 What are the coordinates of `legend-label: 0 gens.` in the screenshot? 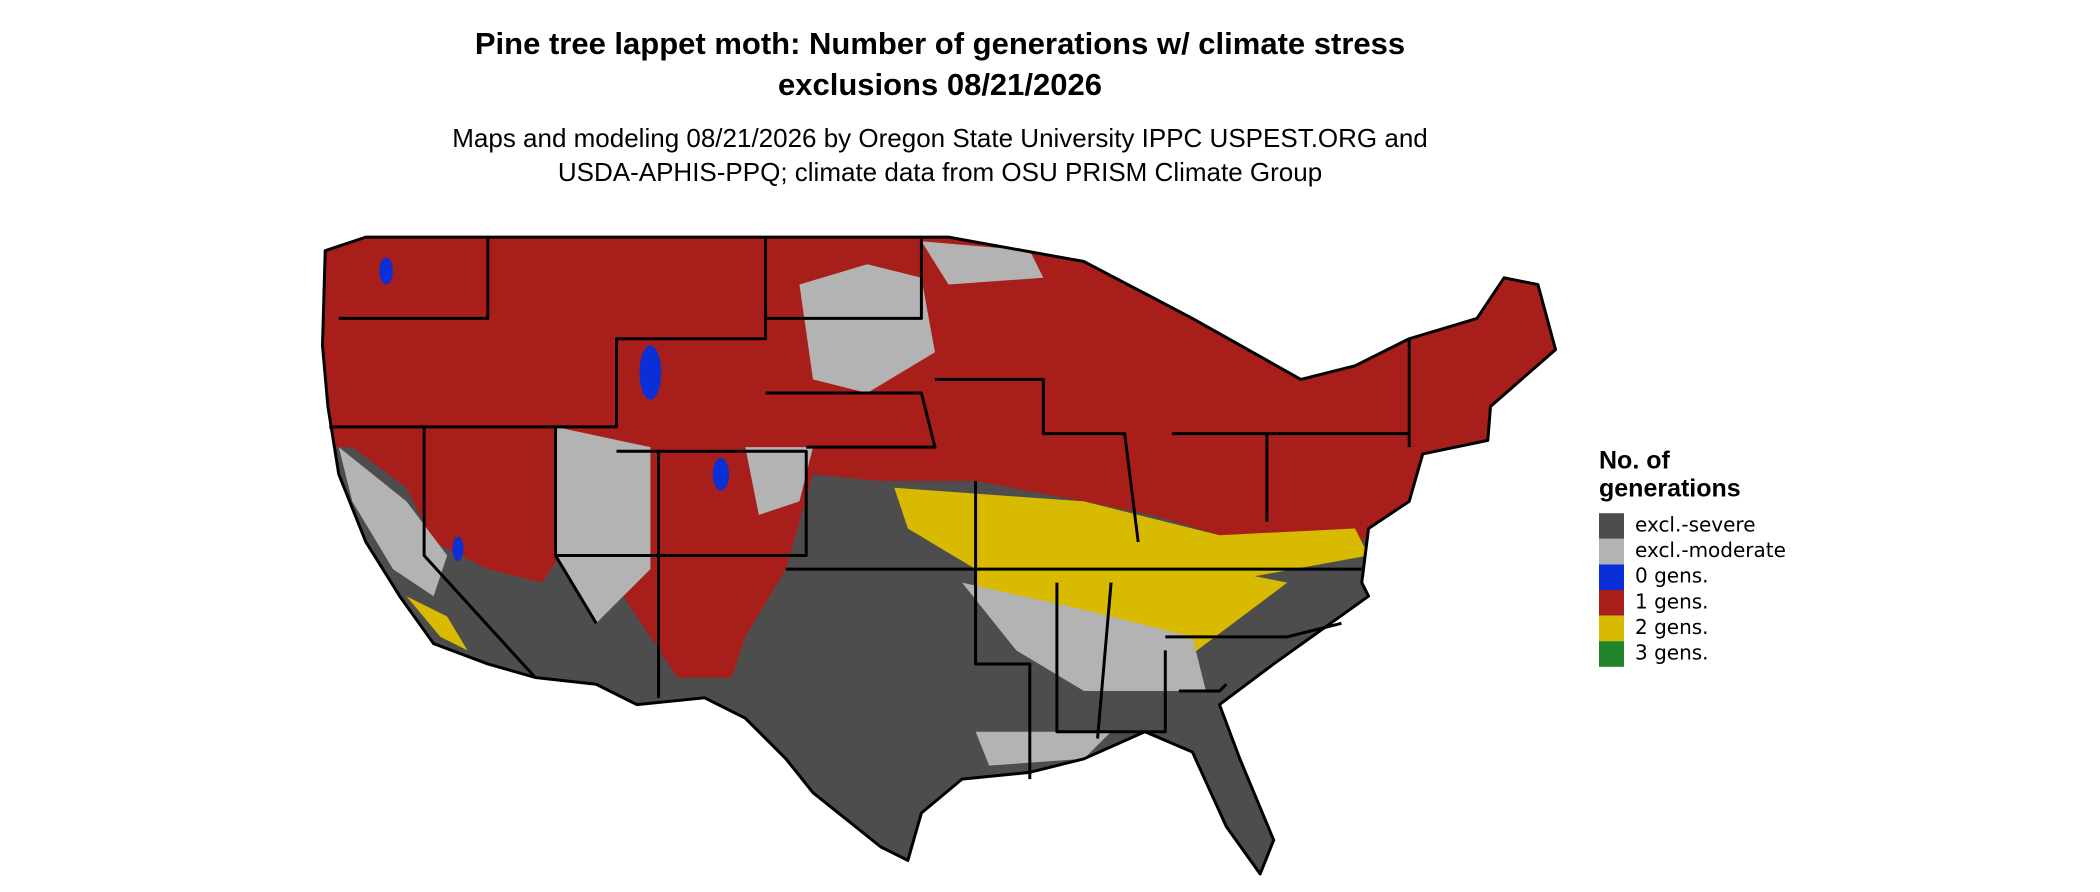 It's located at (1672, 576).